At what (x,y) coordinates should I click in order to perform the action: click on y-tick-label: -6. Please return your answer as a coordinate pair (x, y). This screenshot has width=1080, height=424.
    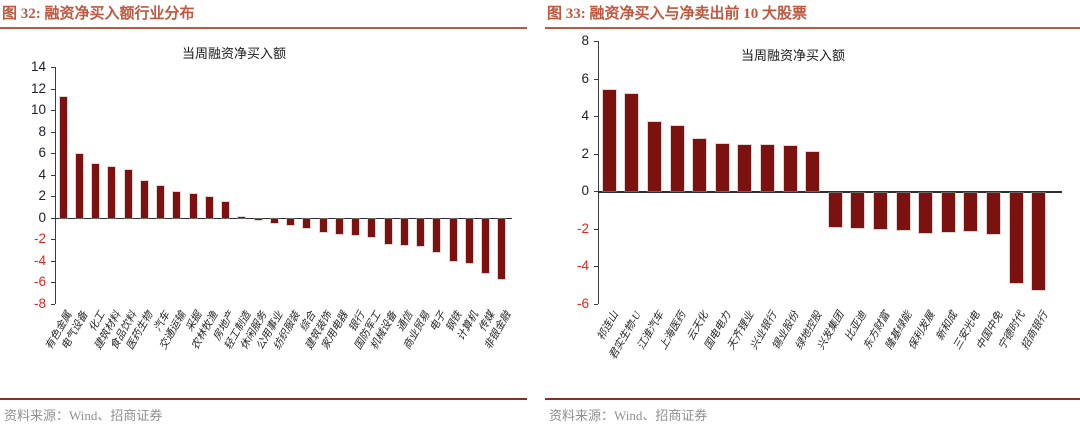
    Looking at the image, I should click on (39, 282).